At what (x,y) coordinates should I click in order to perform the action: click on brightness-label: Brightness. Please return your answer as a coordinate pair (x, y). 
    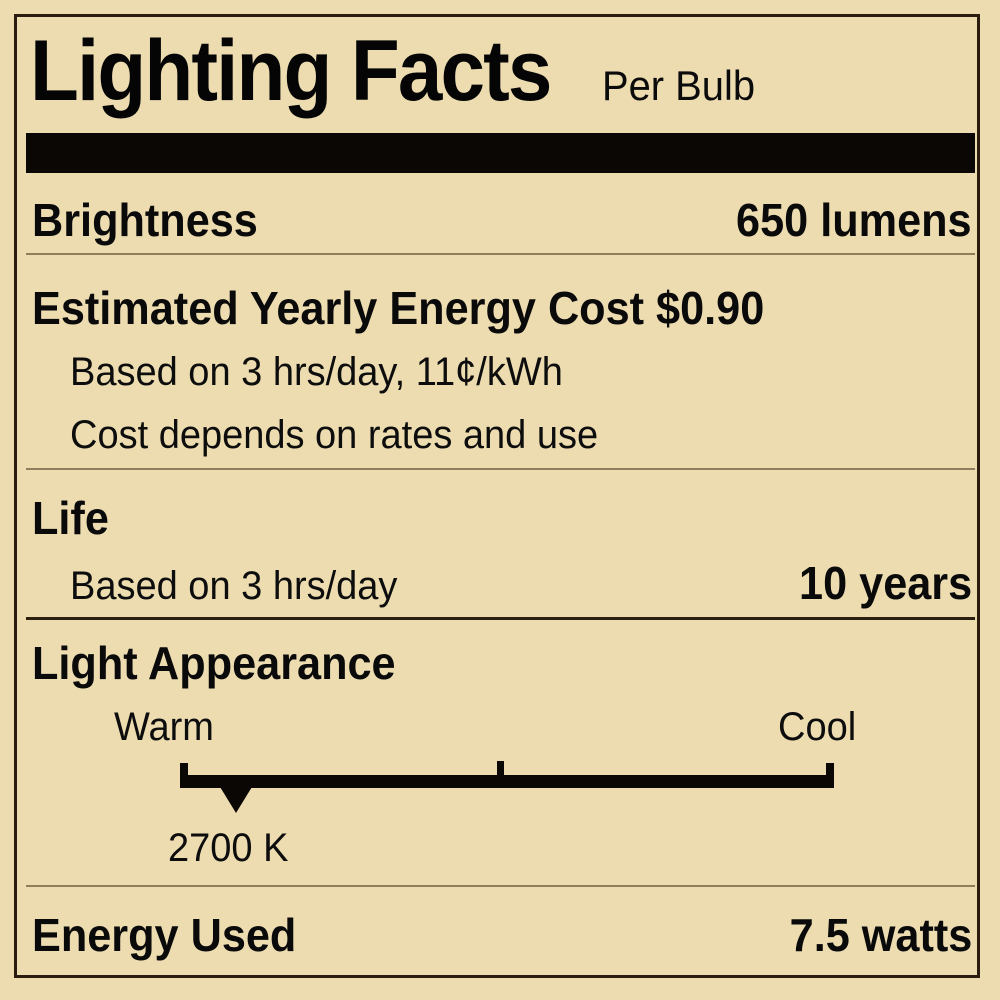
    Looking at the image, I should click on (145, 220).